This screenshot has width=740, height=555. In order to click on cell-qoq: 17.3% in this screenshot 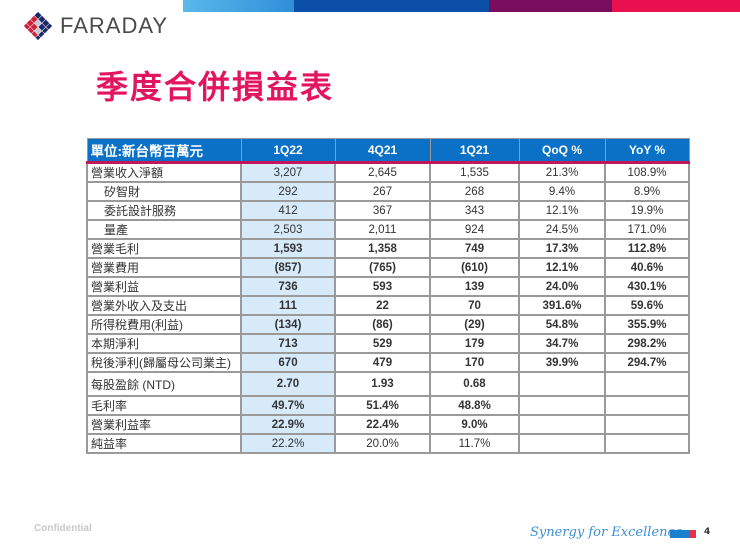, I will do `click(562, 248)`.